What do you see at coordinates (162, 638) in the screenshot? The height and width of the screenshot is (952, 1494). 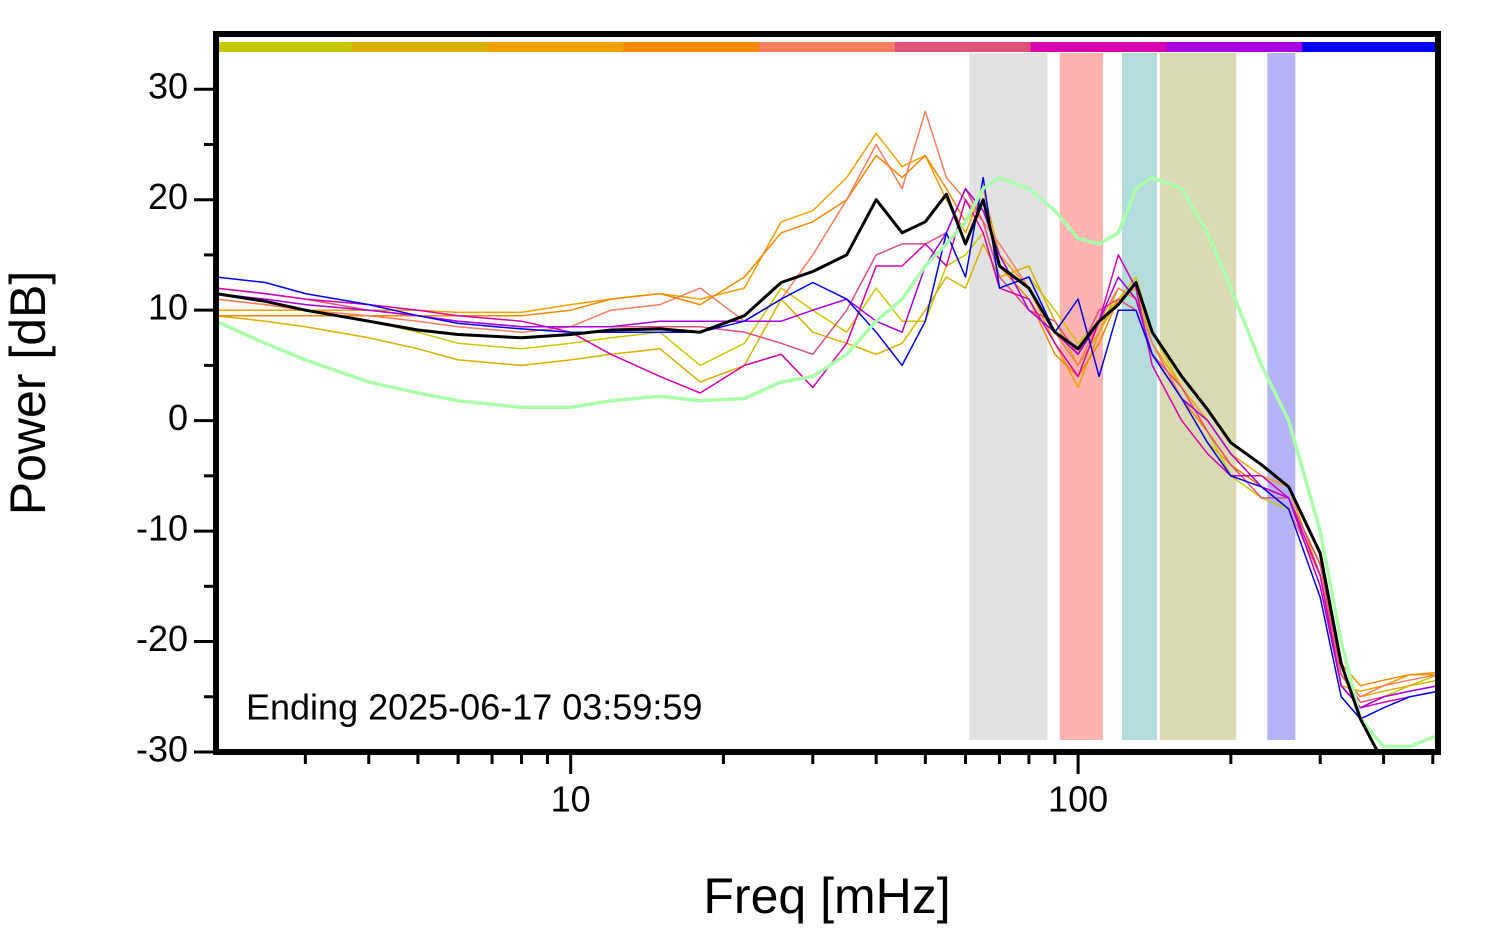 I see `y-tick-label: -20` at bounding box center [162, 638].